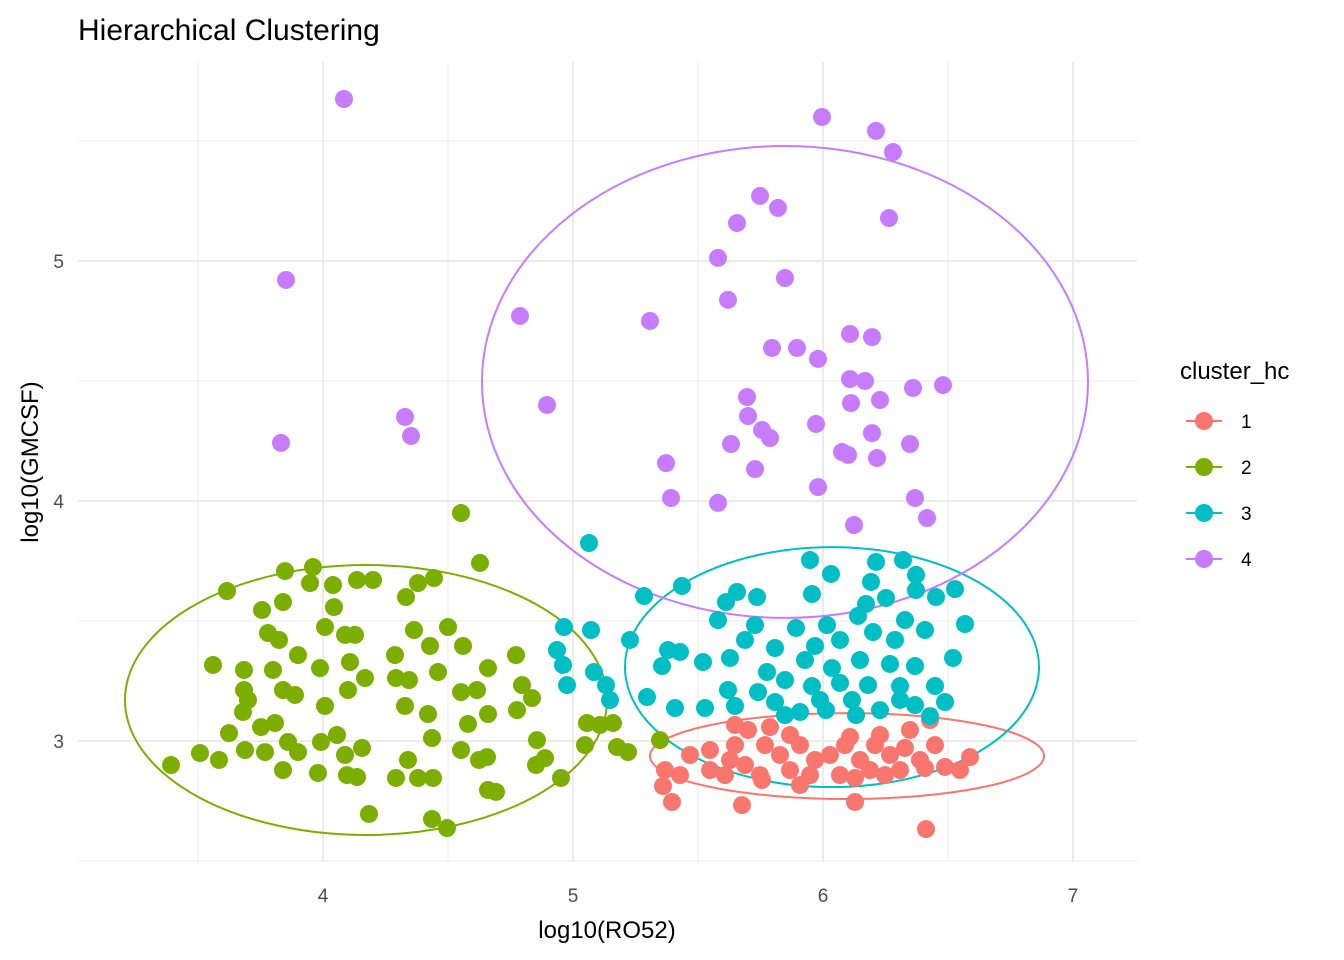  Describe the element at coordinates (1073, 896) in the screenshot. I see `x-tick-label: 7` at that location.